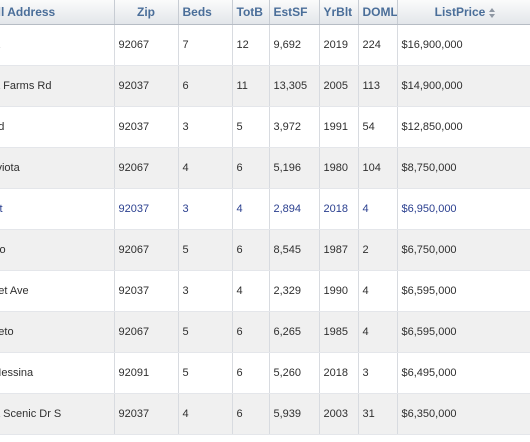 The height and width of the screenshot is (442, 530). What do you see at coordinates (294, 127) in the screenshot?
I see `cell-estsf: 3,972` at bounding box center [294, 127].